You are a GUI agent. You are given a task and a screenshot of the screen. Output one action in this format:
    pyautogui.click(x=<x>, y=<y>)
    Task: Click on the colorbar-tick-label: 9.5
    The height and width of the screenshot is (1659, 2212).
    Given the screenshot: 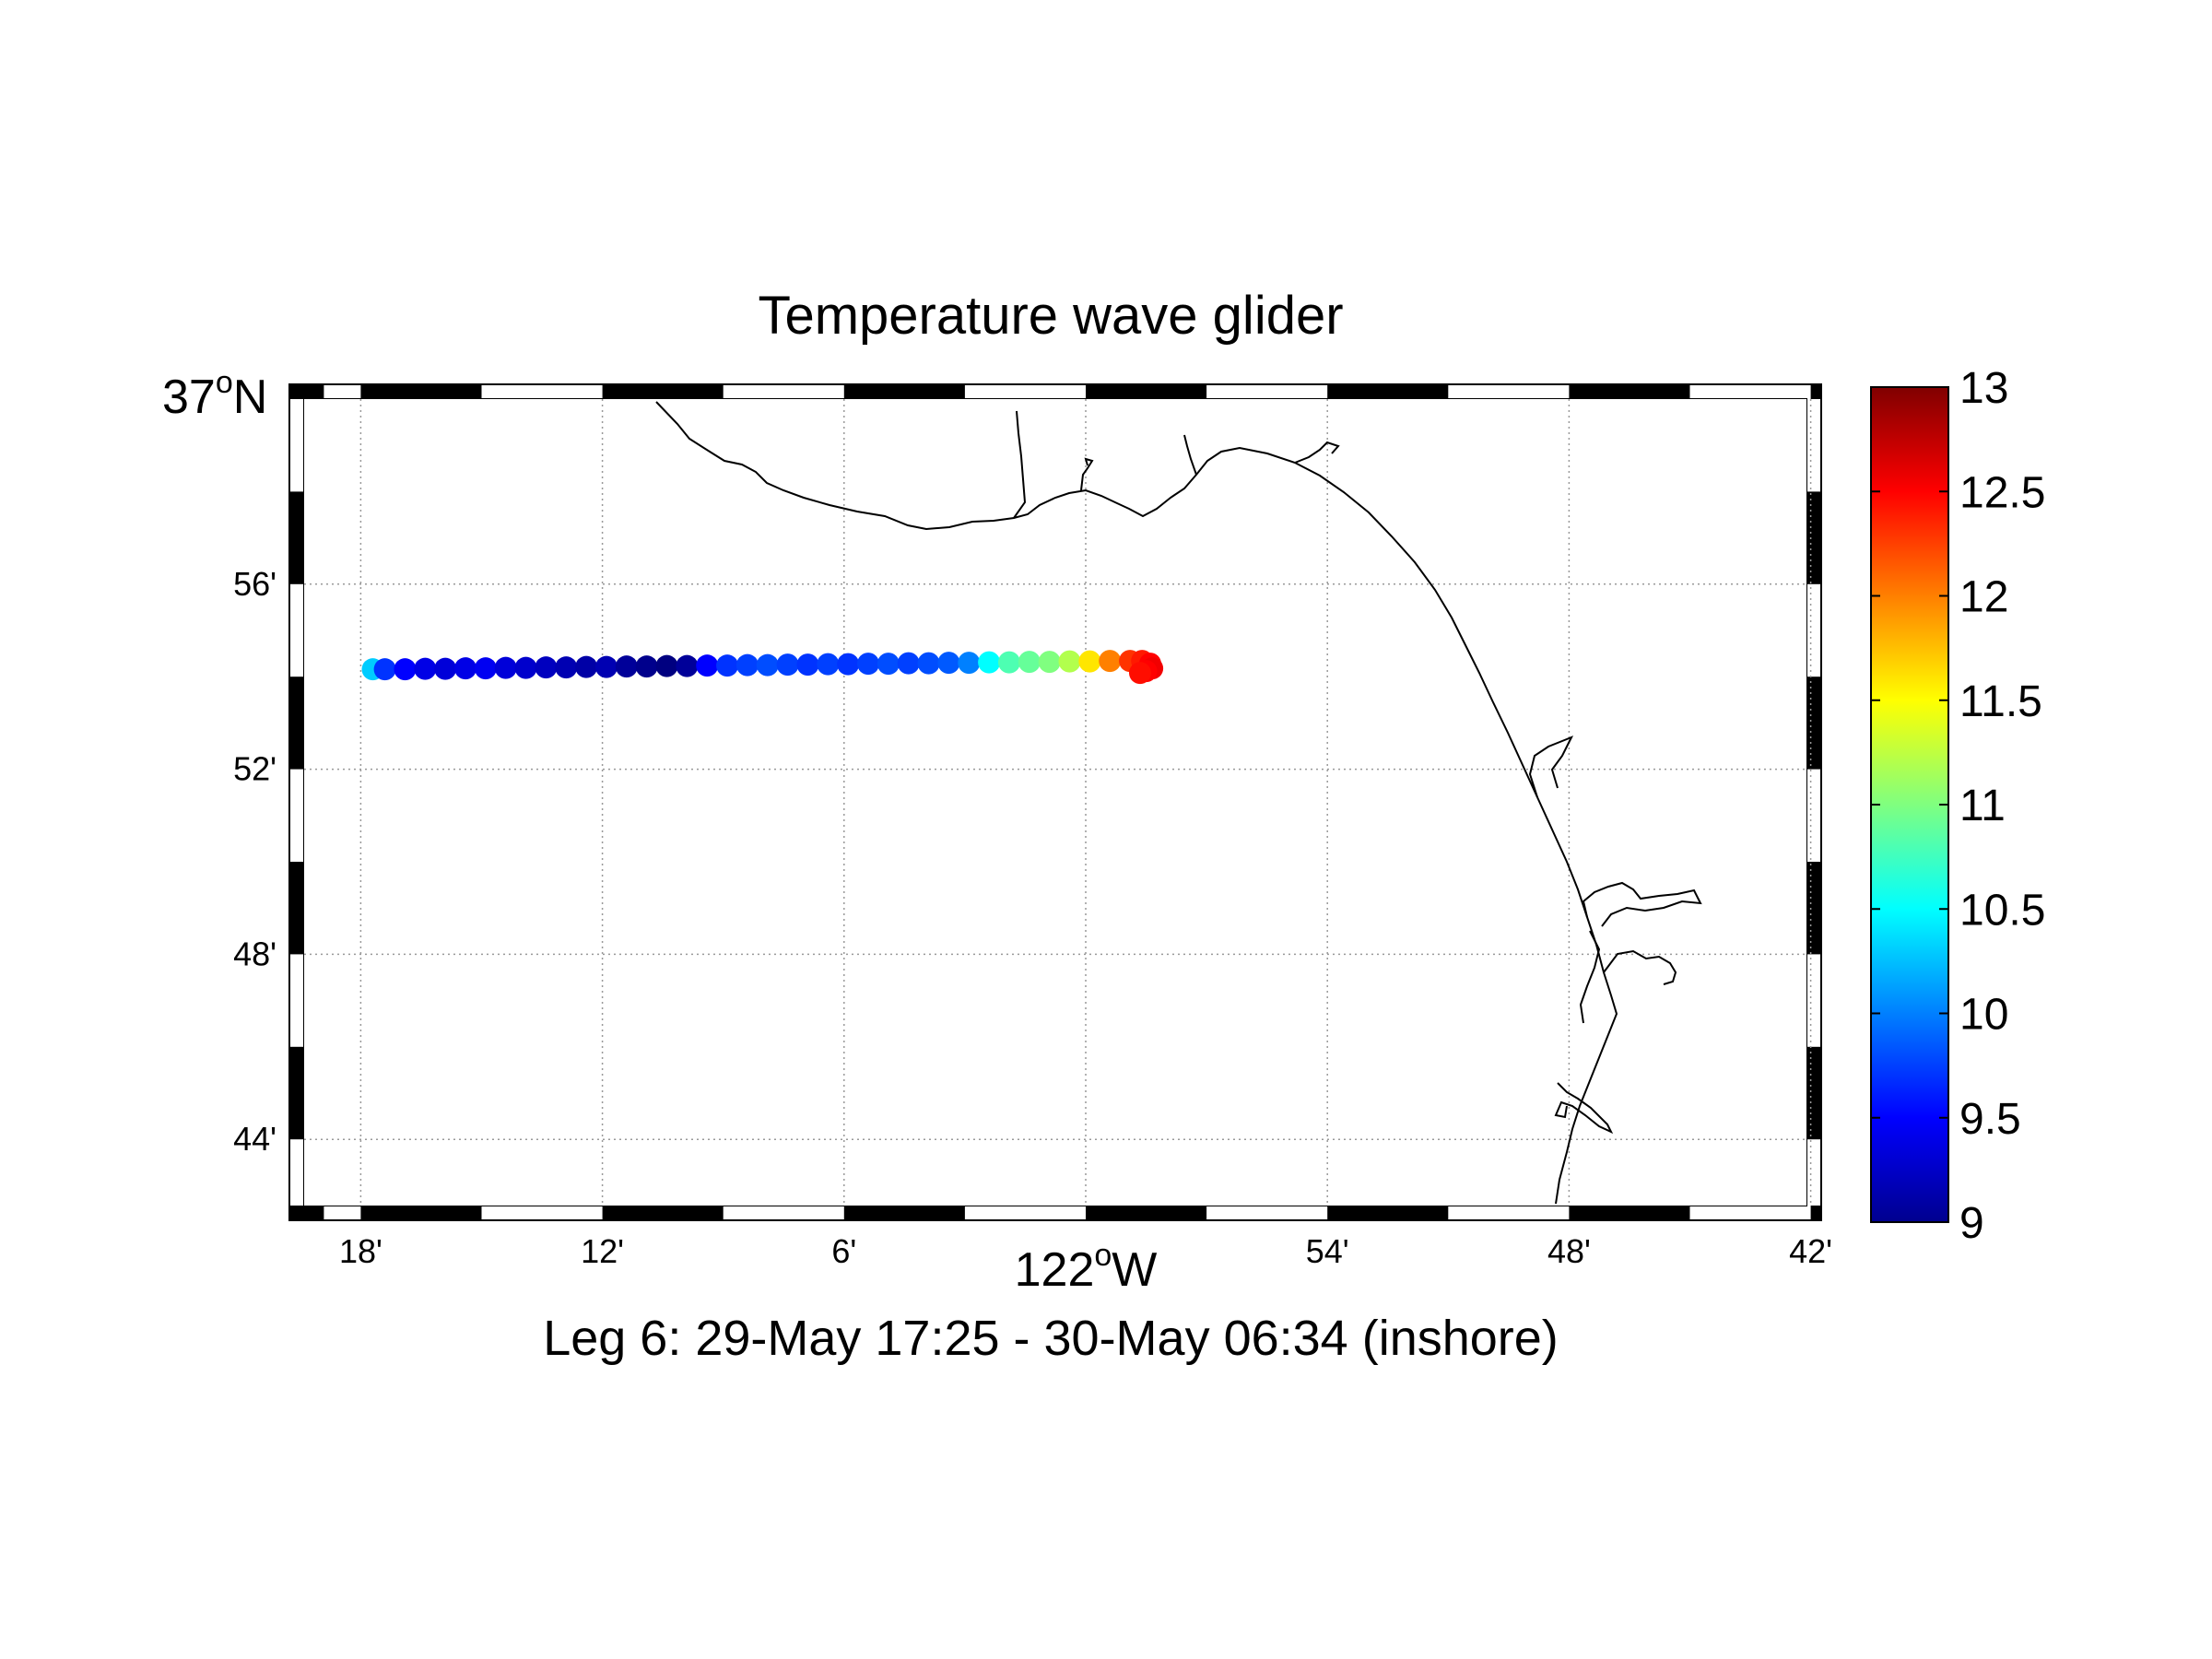 What is the action you would take?
    pyautogui.click(x=1990, y=1119)
    